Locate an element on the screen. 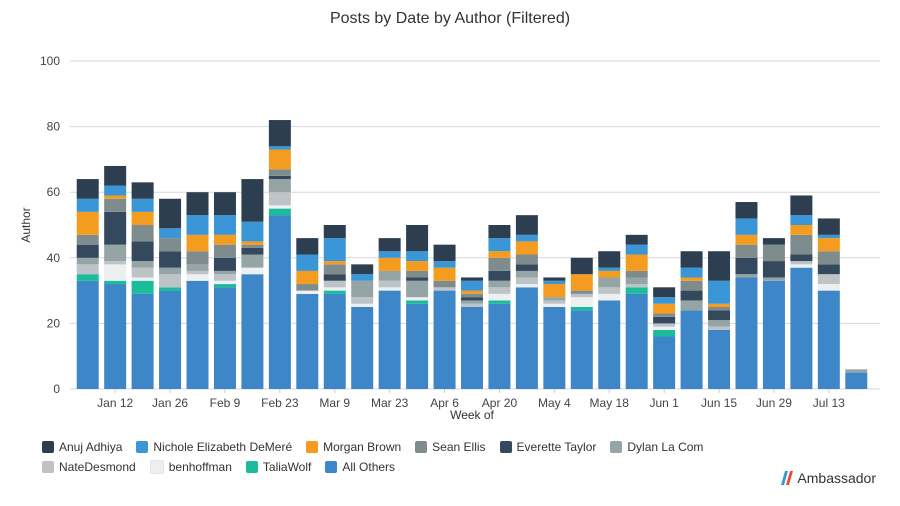 The height and width of the screenshot is (506, 900). legend-item: TaliaWolf is located at coordinates (278, 467).